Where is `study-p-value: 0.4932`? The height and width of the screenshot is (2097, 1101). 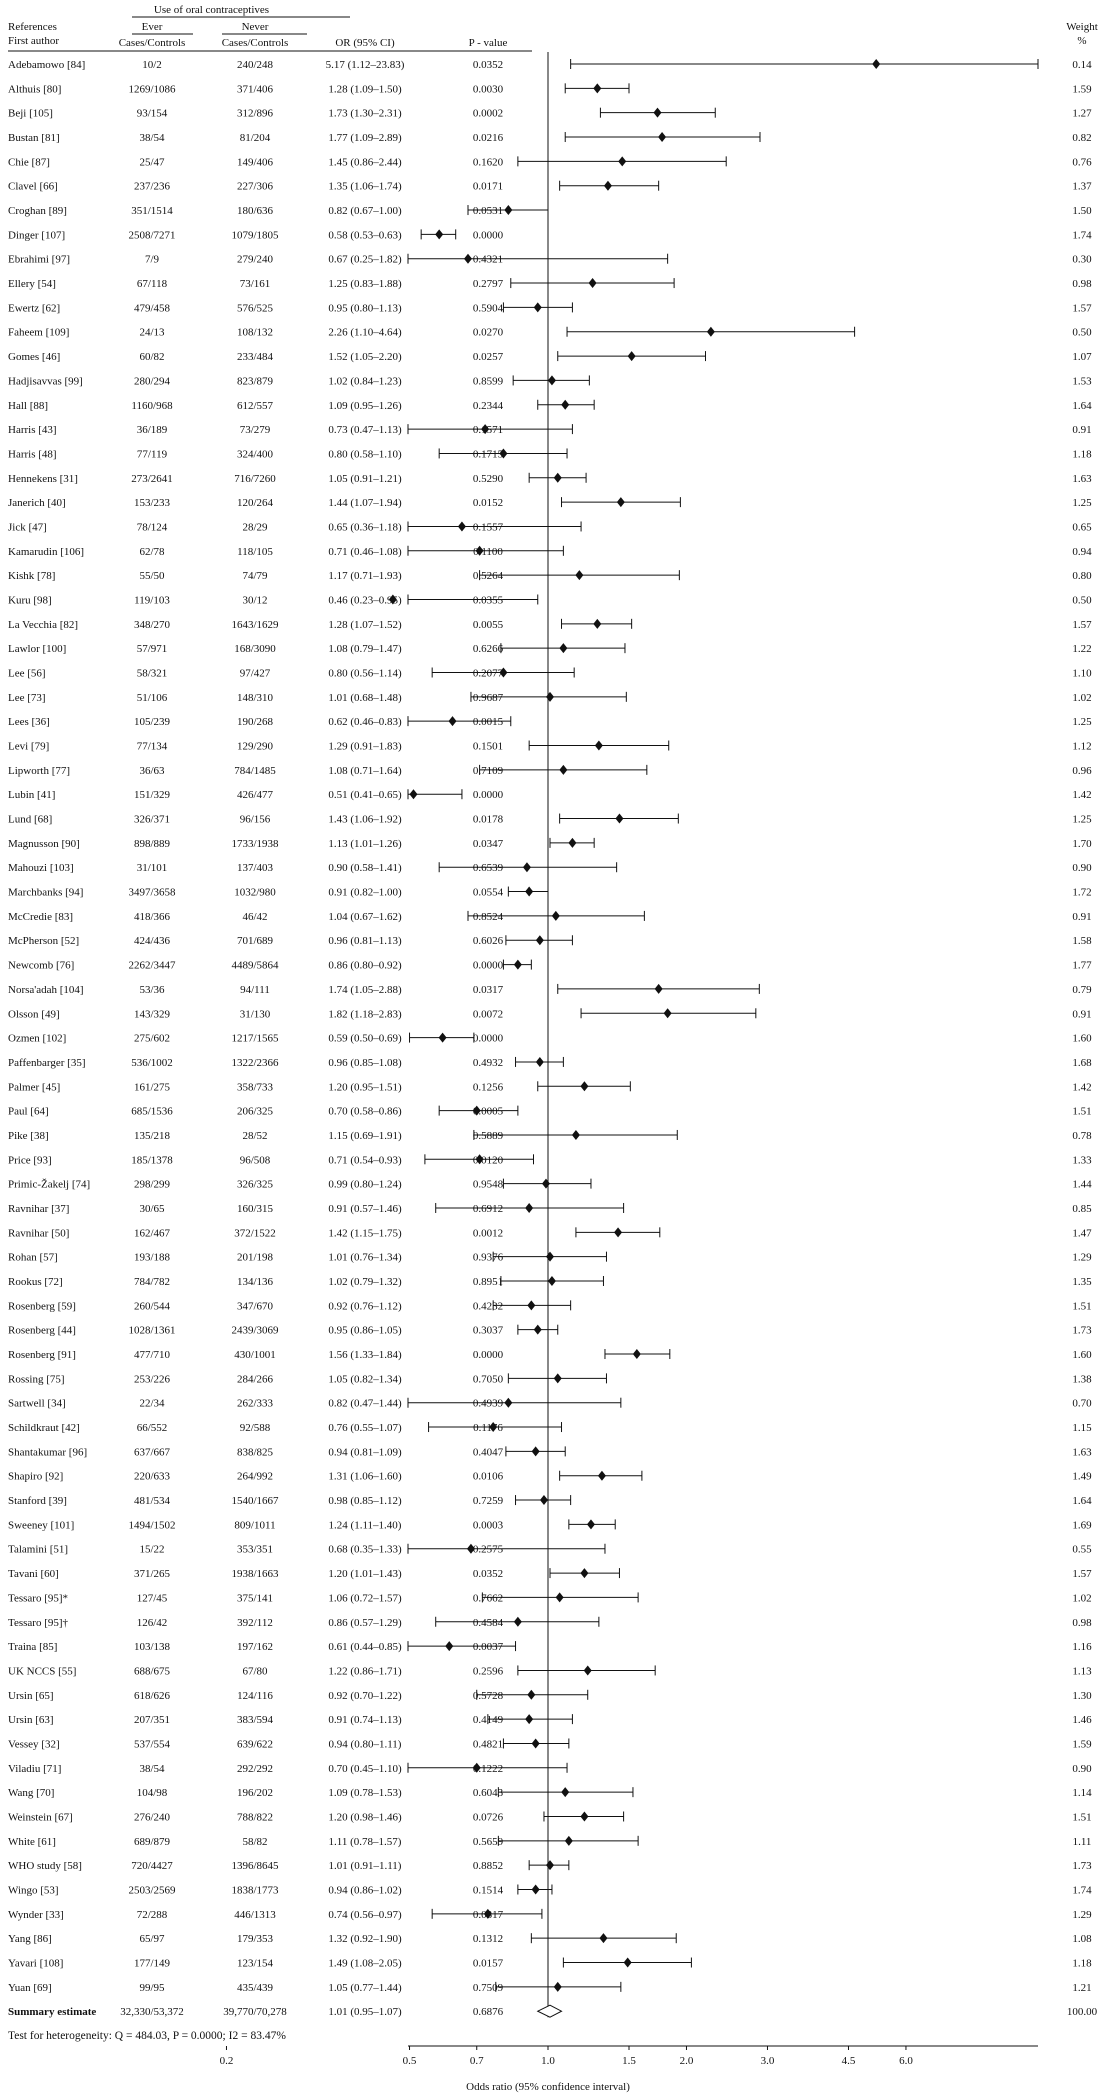 study-p-value: 0.4932 is located at coordinates (488, 1063).